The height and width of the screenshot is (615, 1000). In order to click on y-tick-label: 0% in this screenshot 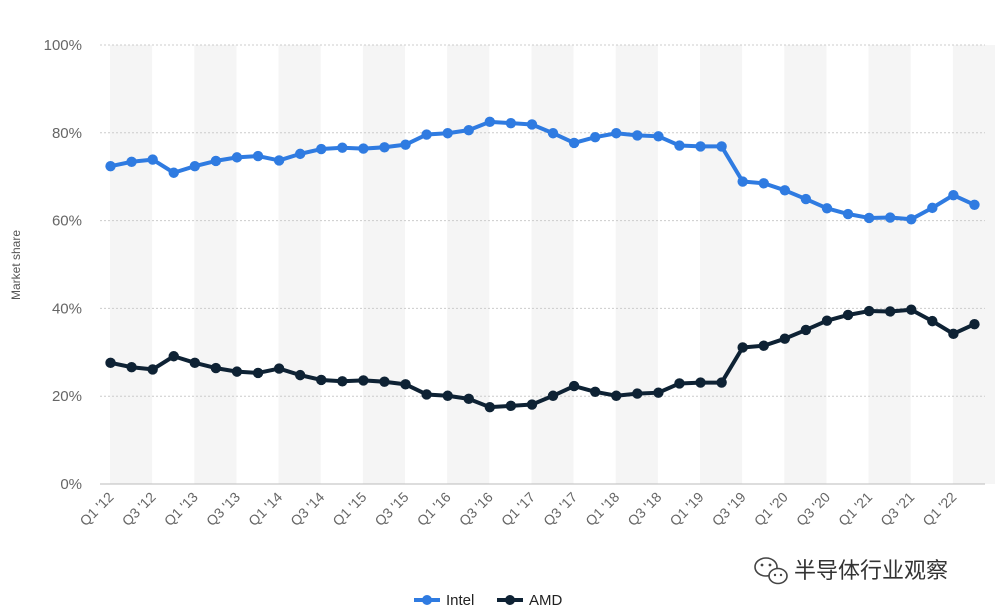, I will do `click(71, 484)`.